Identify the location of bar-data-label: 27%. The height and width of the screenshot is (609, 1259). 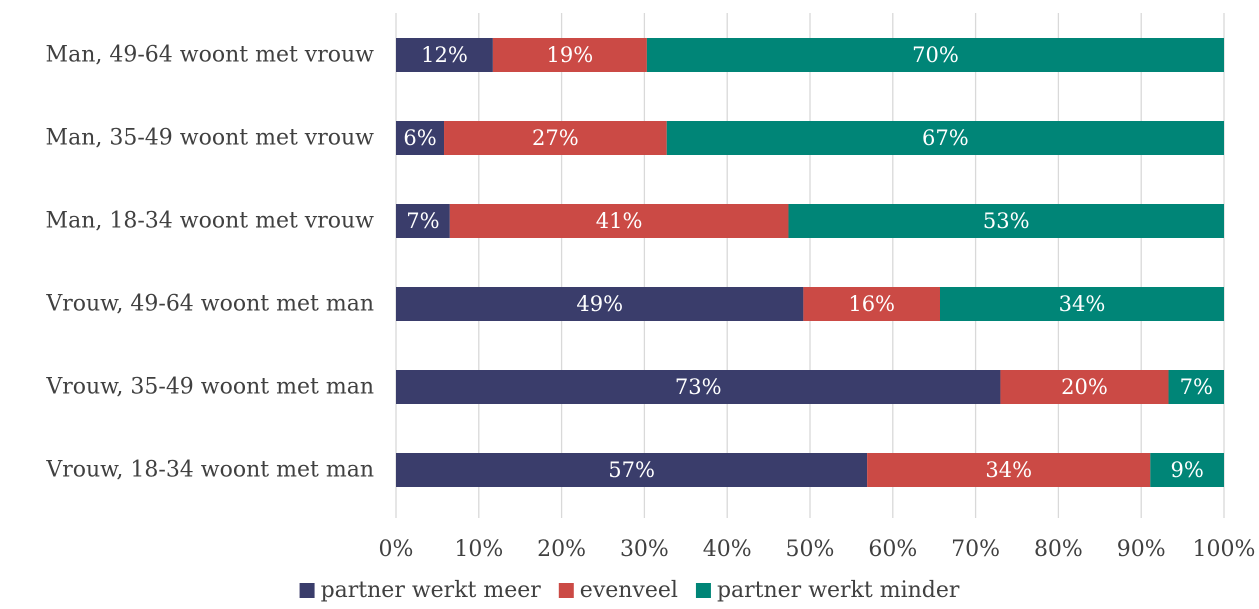
(555, 138).